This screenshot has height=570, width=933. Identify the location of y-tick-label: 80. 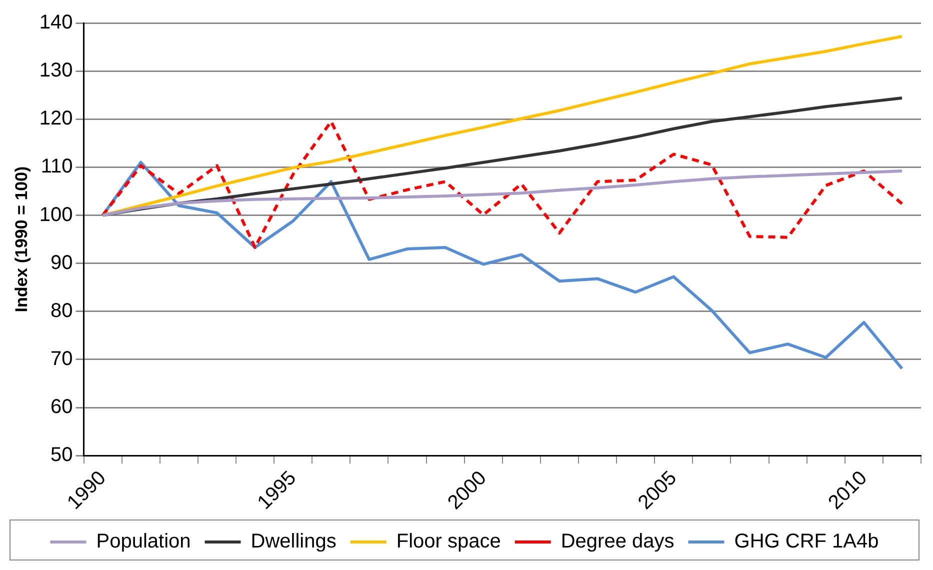
(61, 311).